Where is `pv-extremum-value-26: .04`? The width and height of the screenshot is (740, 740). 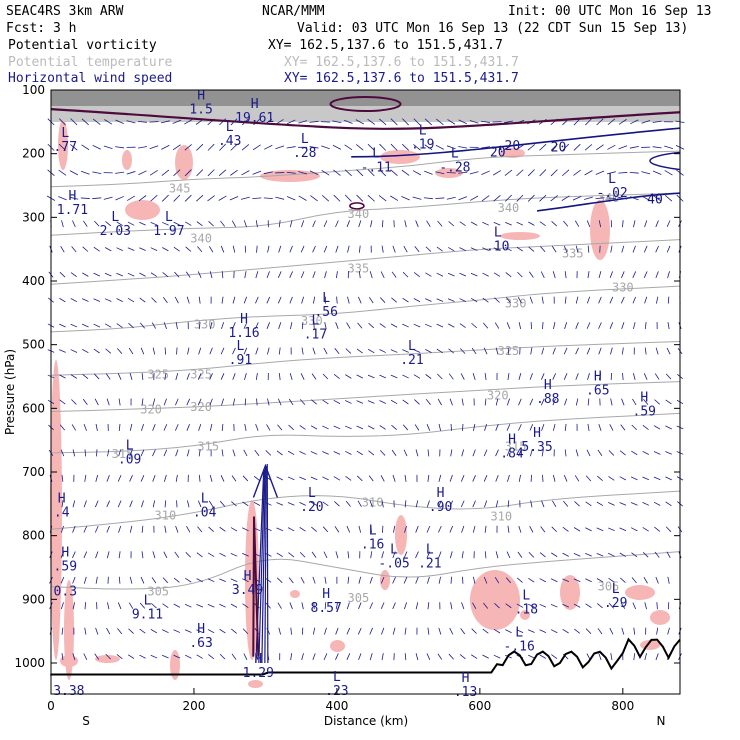 pv-extremum-value-26: .04 is located at coordinates (205, 513).